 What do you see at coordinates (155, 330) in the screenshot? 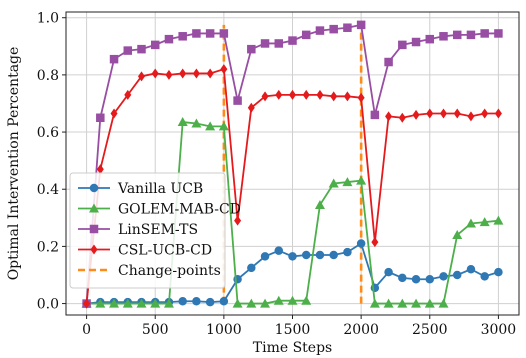
I see `x-tick-label: 500` at bounding box center [155, 330].